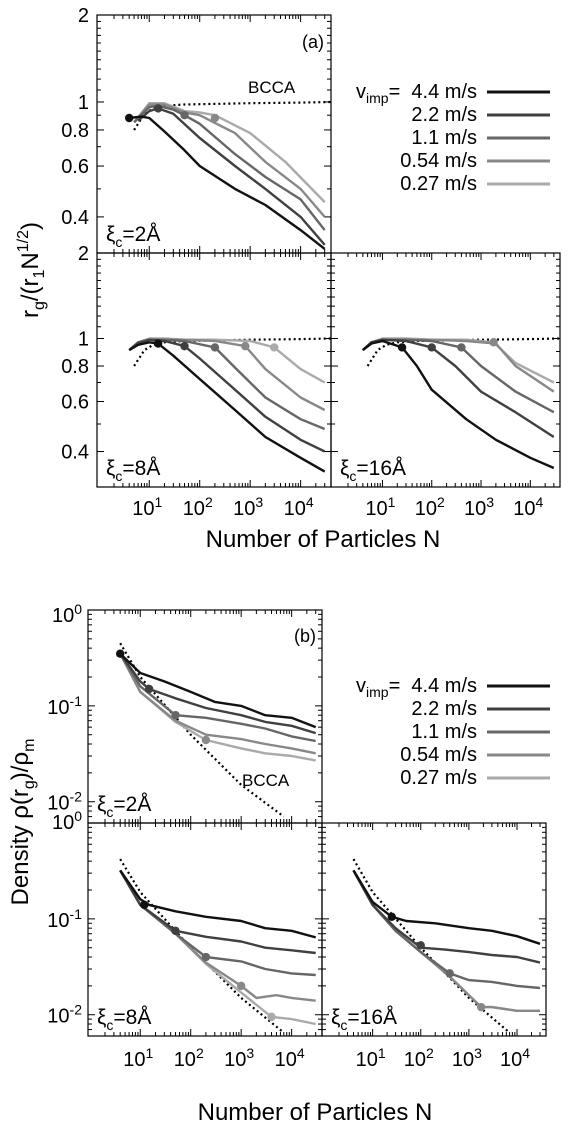 Image resolution: width=569 pixels, height=1133 pixels. I want to click on y-axis-title: rg/(r1N1/2), so click(31, 270).